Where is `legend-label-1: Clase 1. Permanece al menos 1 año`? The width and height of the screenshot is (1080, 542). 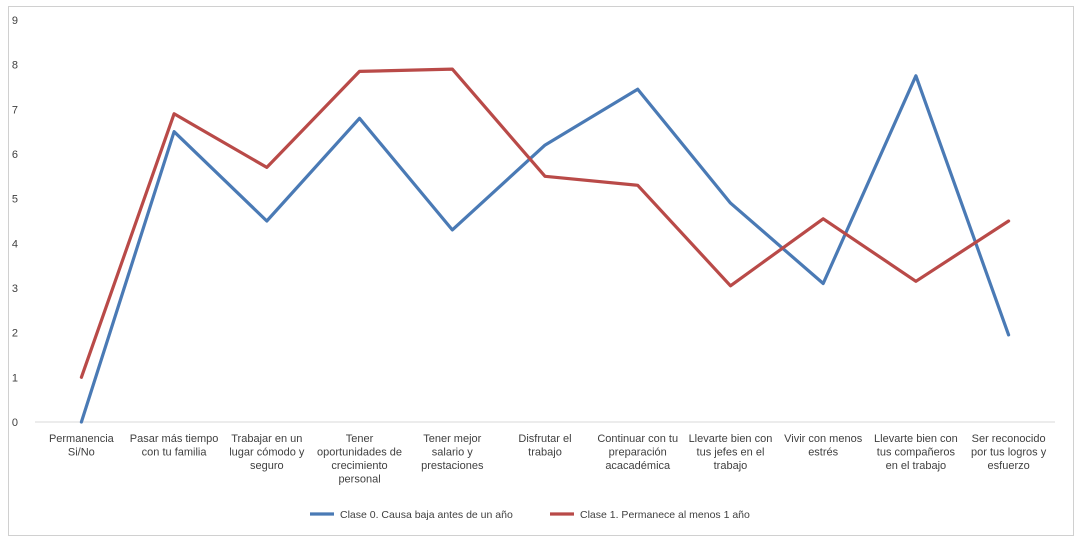 legend-label-1: Clase 1. Permanece al menos 1 año is located at coordinates (665, 515).